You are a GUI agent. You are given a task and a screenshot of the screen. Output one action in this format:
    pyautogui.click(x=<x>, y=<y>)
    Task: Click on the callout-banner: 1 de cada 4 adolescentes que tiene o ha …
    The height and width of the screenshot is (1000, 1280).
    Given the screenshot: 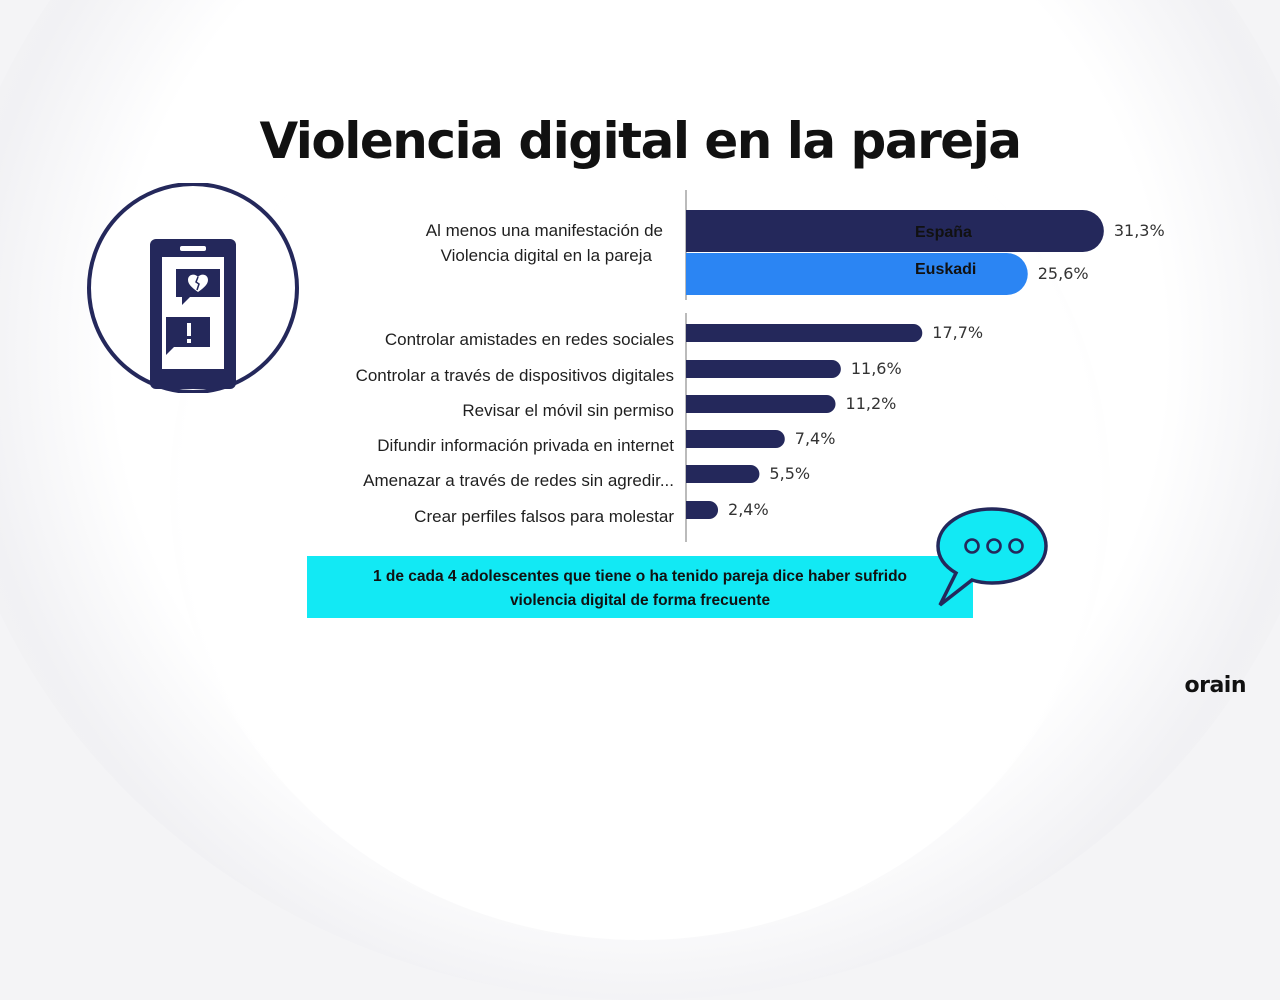 What is the action you would take?
    pyautogui.click(x=640, y=587)
    